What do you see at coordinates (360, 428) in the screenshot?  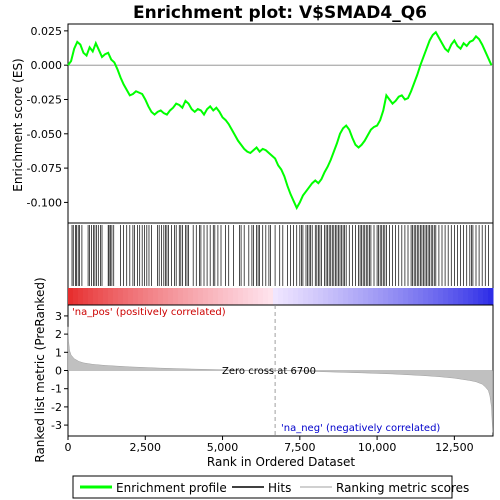 I see `negative-correlation-label: 'na_neg' (negatively correlated)` at bounding box center [360, 428].